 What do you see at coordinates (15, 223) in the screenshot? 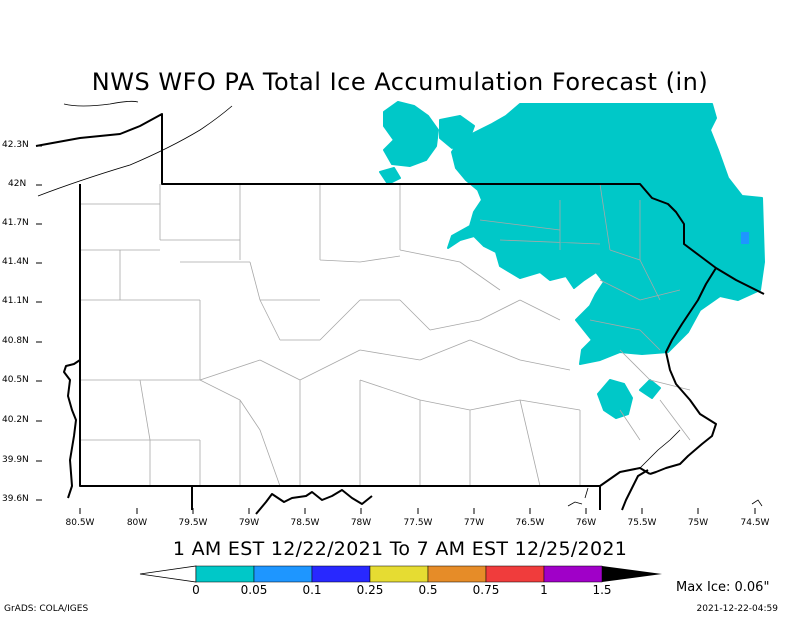
I see `lat-label: 41.7N` at bounding box center [15, 223].